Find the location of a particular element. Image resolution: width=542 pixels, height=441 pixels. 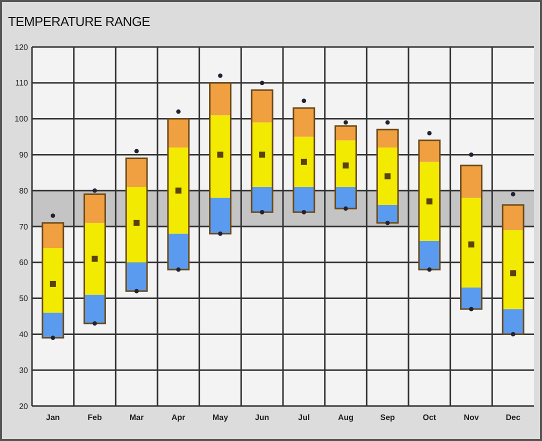

x-tick-label: Jan is located at coordinates (53, 417).